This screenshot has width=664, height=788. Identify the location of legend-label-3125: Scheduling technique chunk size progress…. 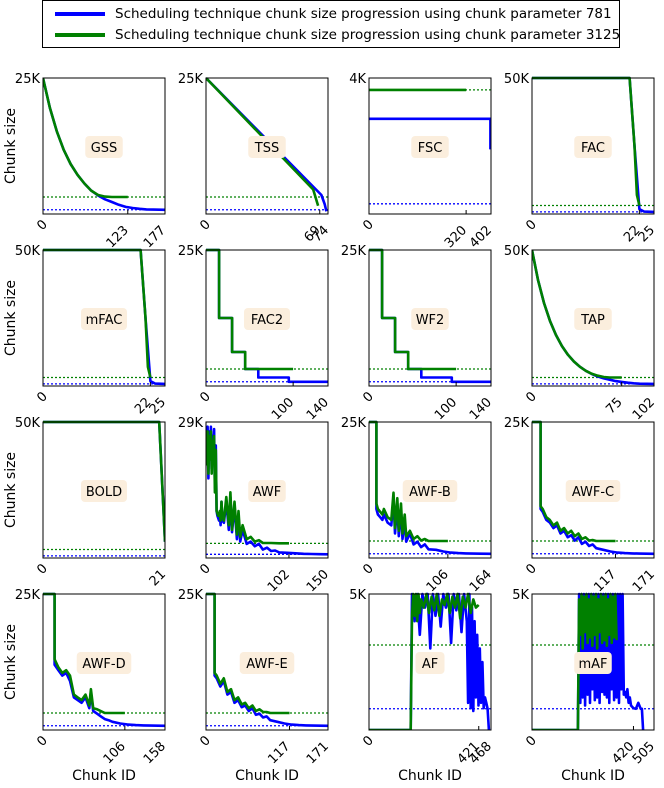
(368, 35).